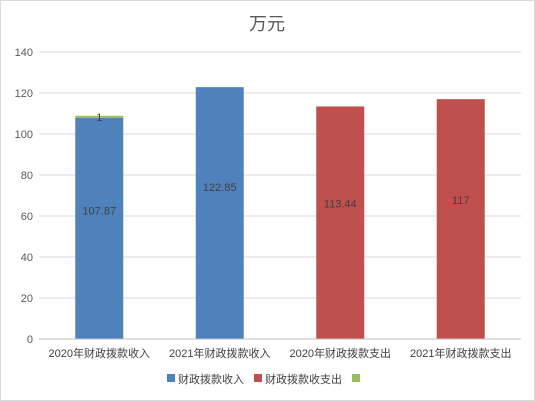 Image resolution: width=535 pixels, height=401 pixels. I want to click on data-label: 113.44, so click(340, 205).